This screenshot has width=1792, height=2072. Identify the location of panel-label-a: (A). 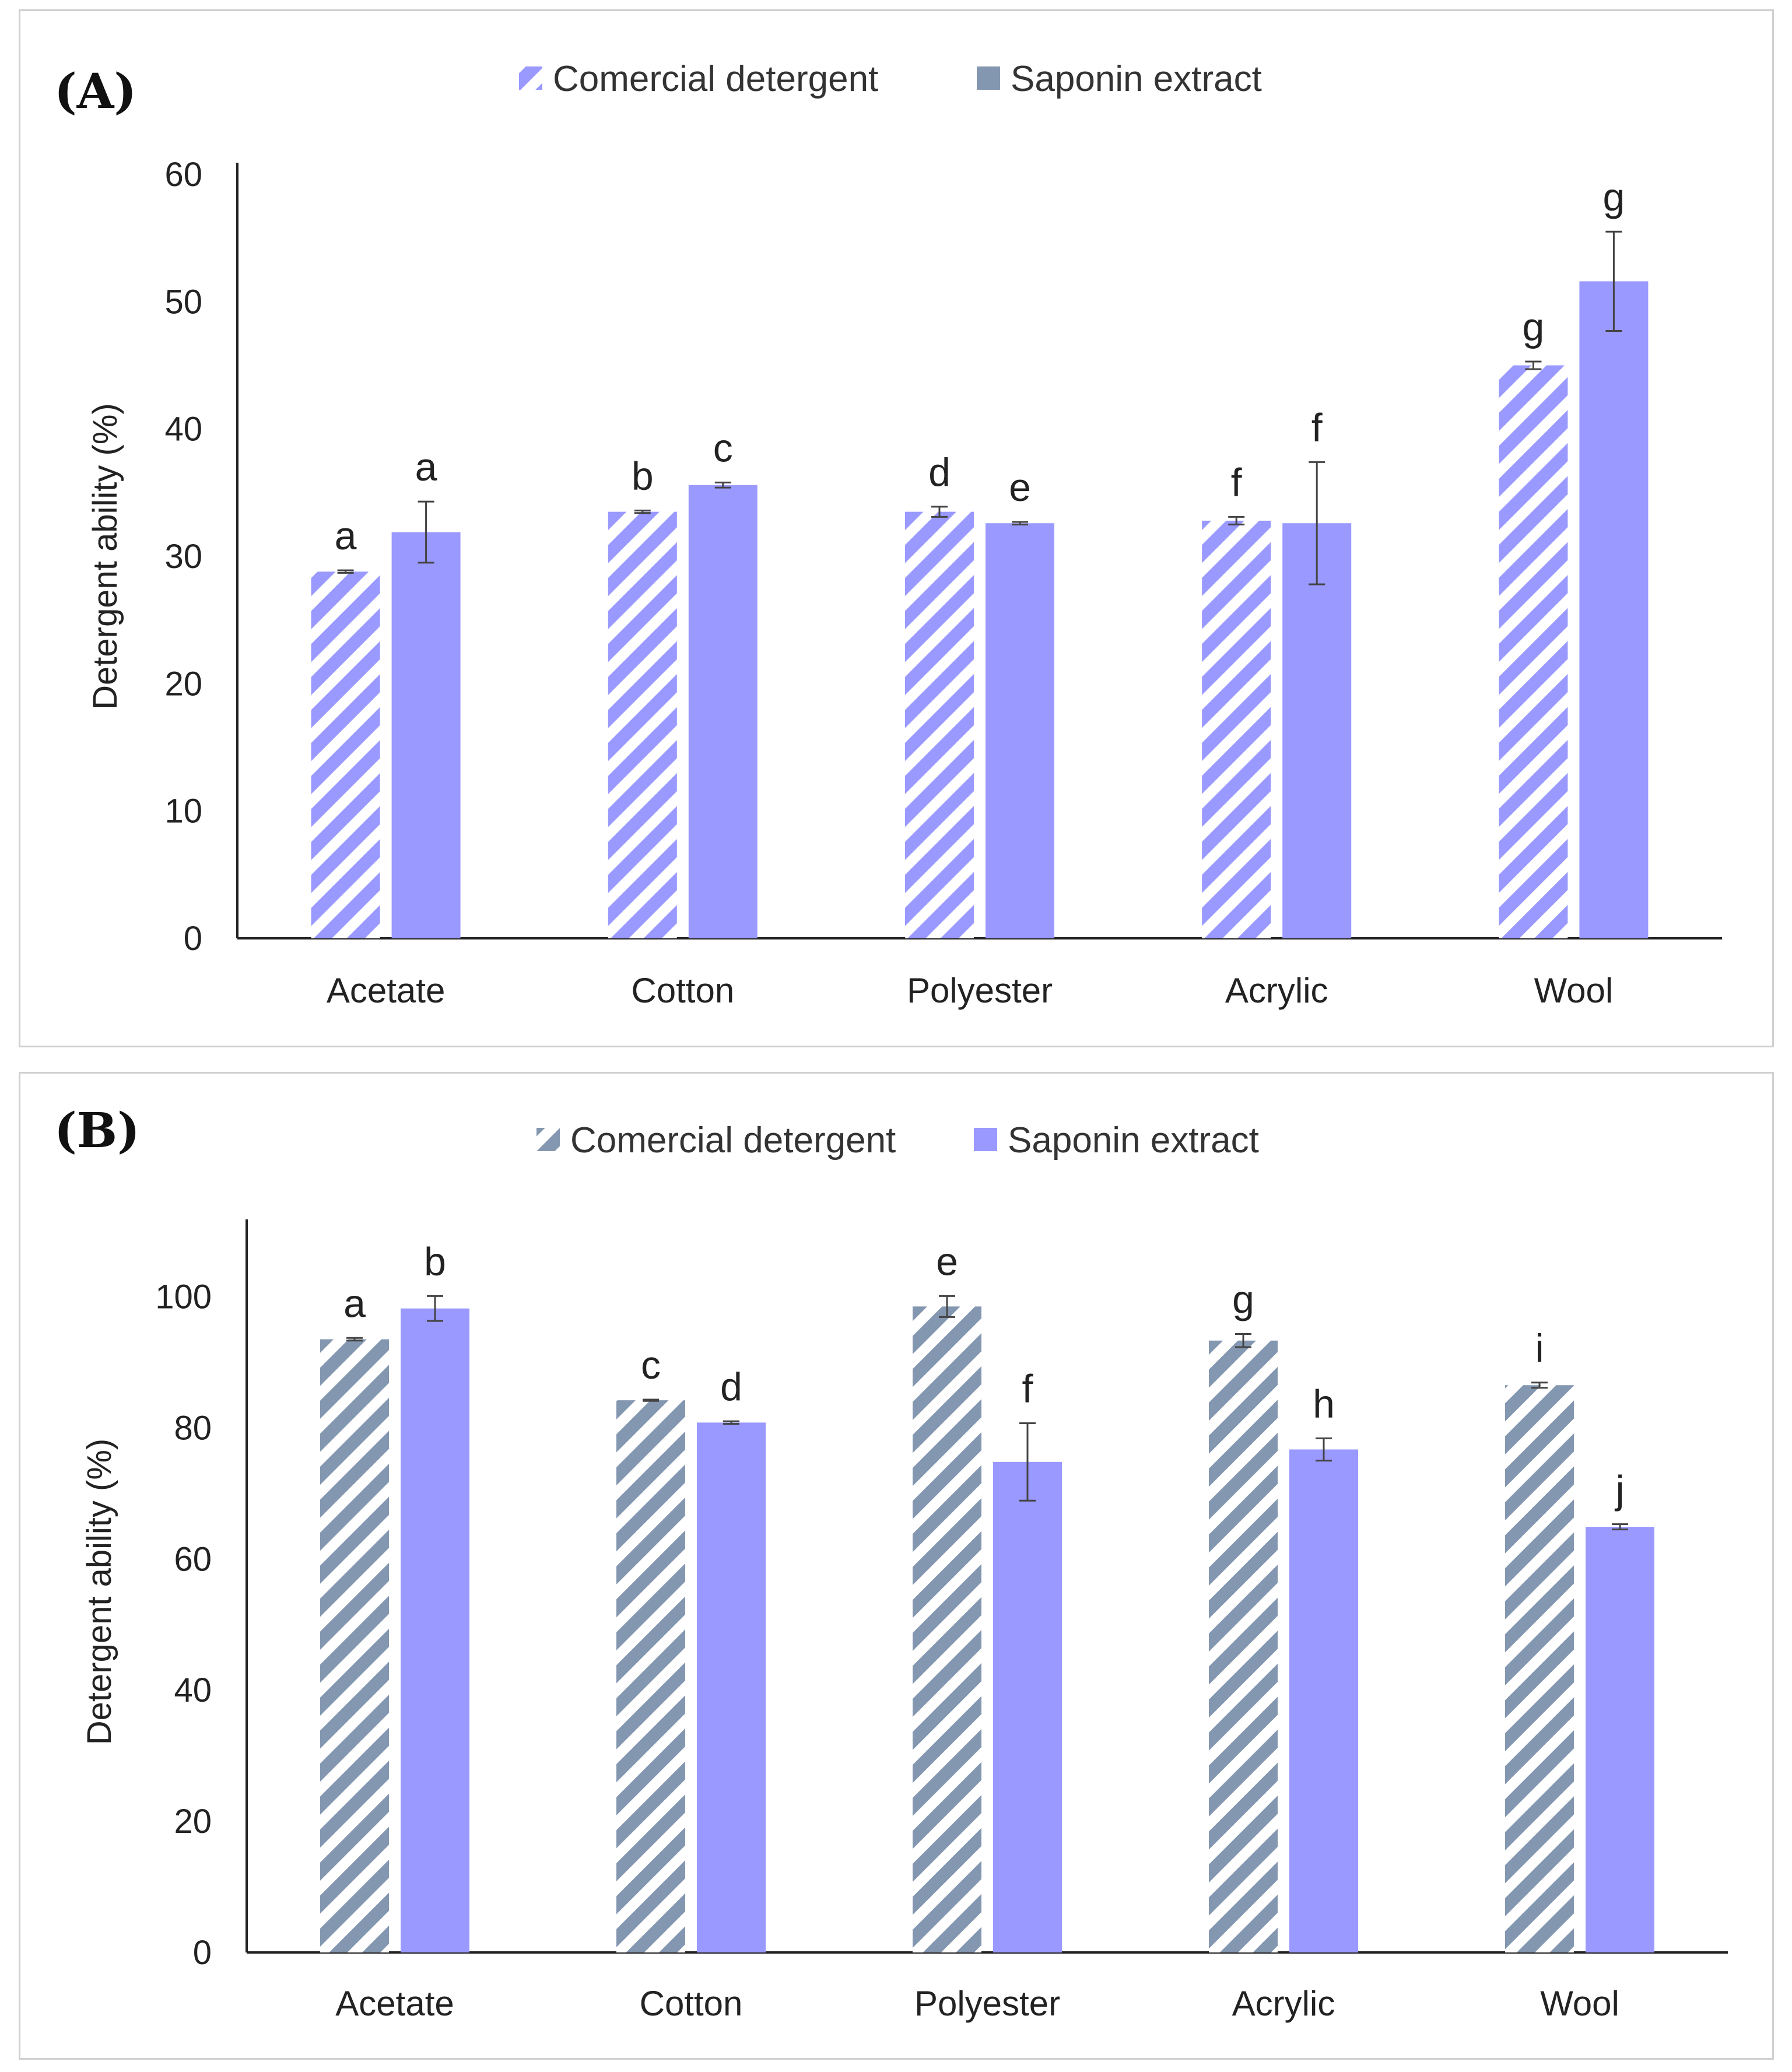
(95, 92).